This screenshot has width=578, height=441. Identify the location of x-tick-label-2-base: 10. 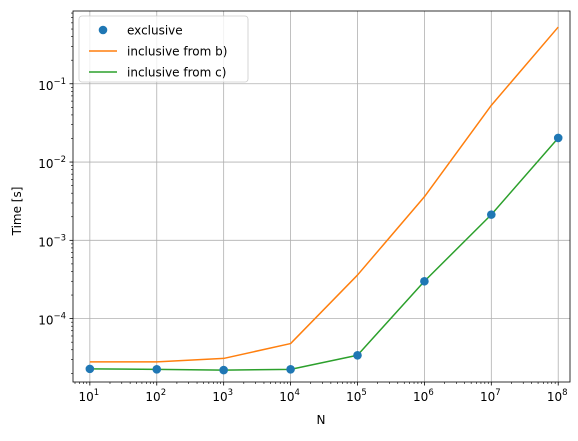
(219, 397).